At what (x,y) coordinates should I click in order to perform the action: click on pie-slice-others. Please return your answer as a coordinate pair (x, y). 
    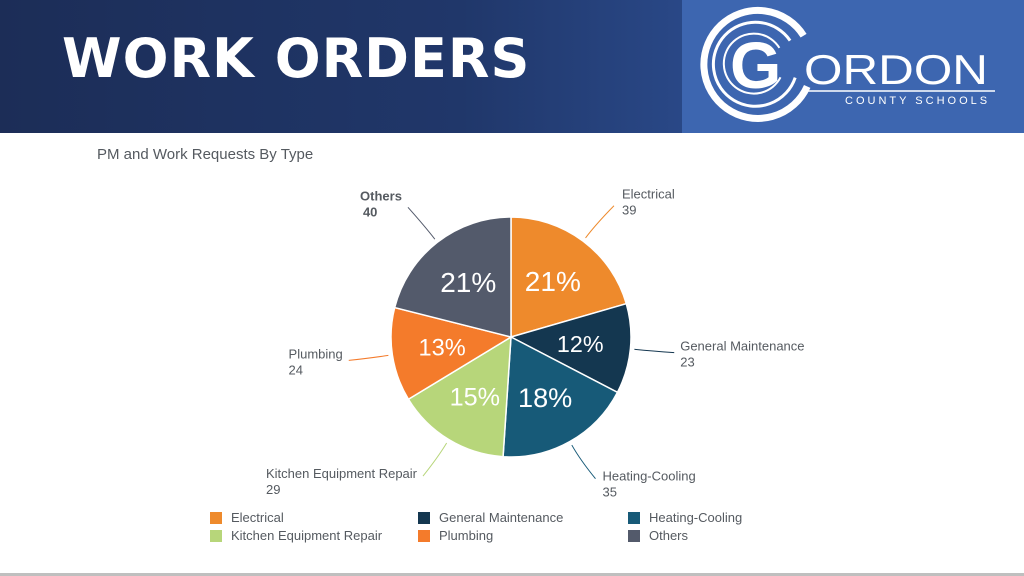
    Looking at the image, I should click on (452, 277).